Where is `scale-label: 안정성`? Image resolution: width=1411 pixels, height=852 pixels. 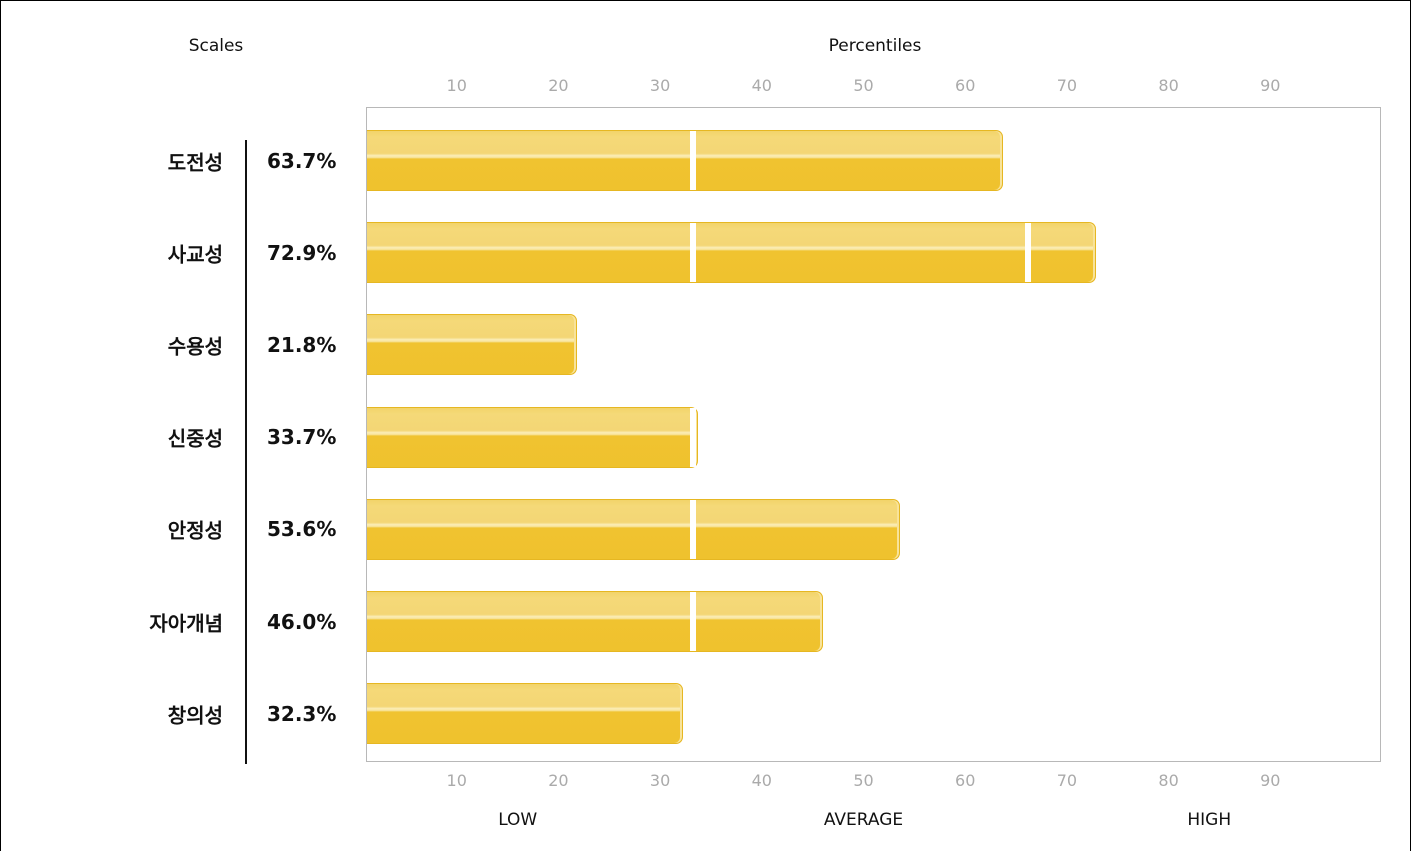
scale-label: 안정성 is located at coordinates (195, 530).